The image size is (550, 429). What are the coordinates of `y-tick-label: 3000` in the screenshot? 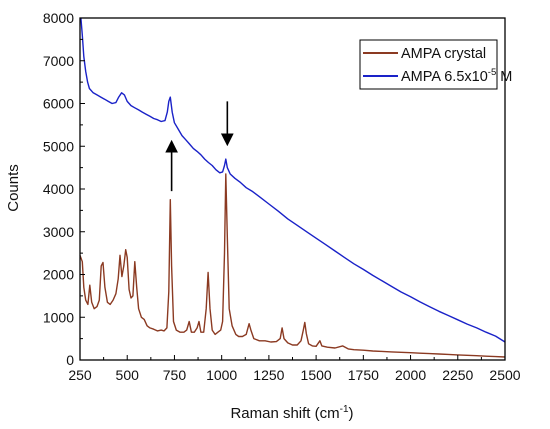 It's located at (58, 232).